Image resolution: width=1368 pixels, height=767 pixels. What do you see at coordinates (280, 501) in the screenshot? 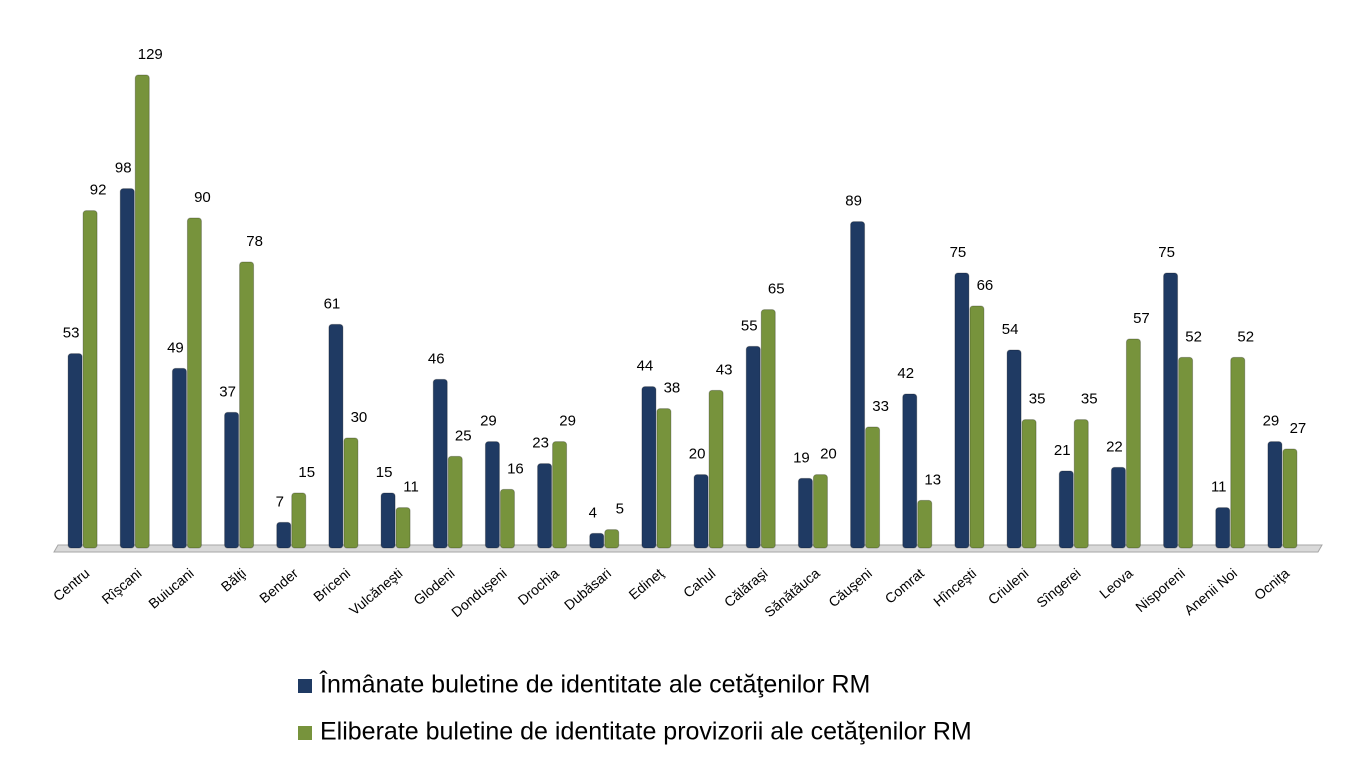
I see `data-label: 7` at bounding box center [280, 501].